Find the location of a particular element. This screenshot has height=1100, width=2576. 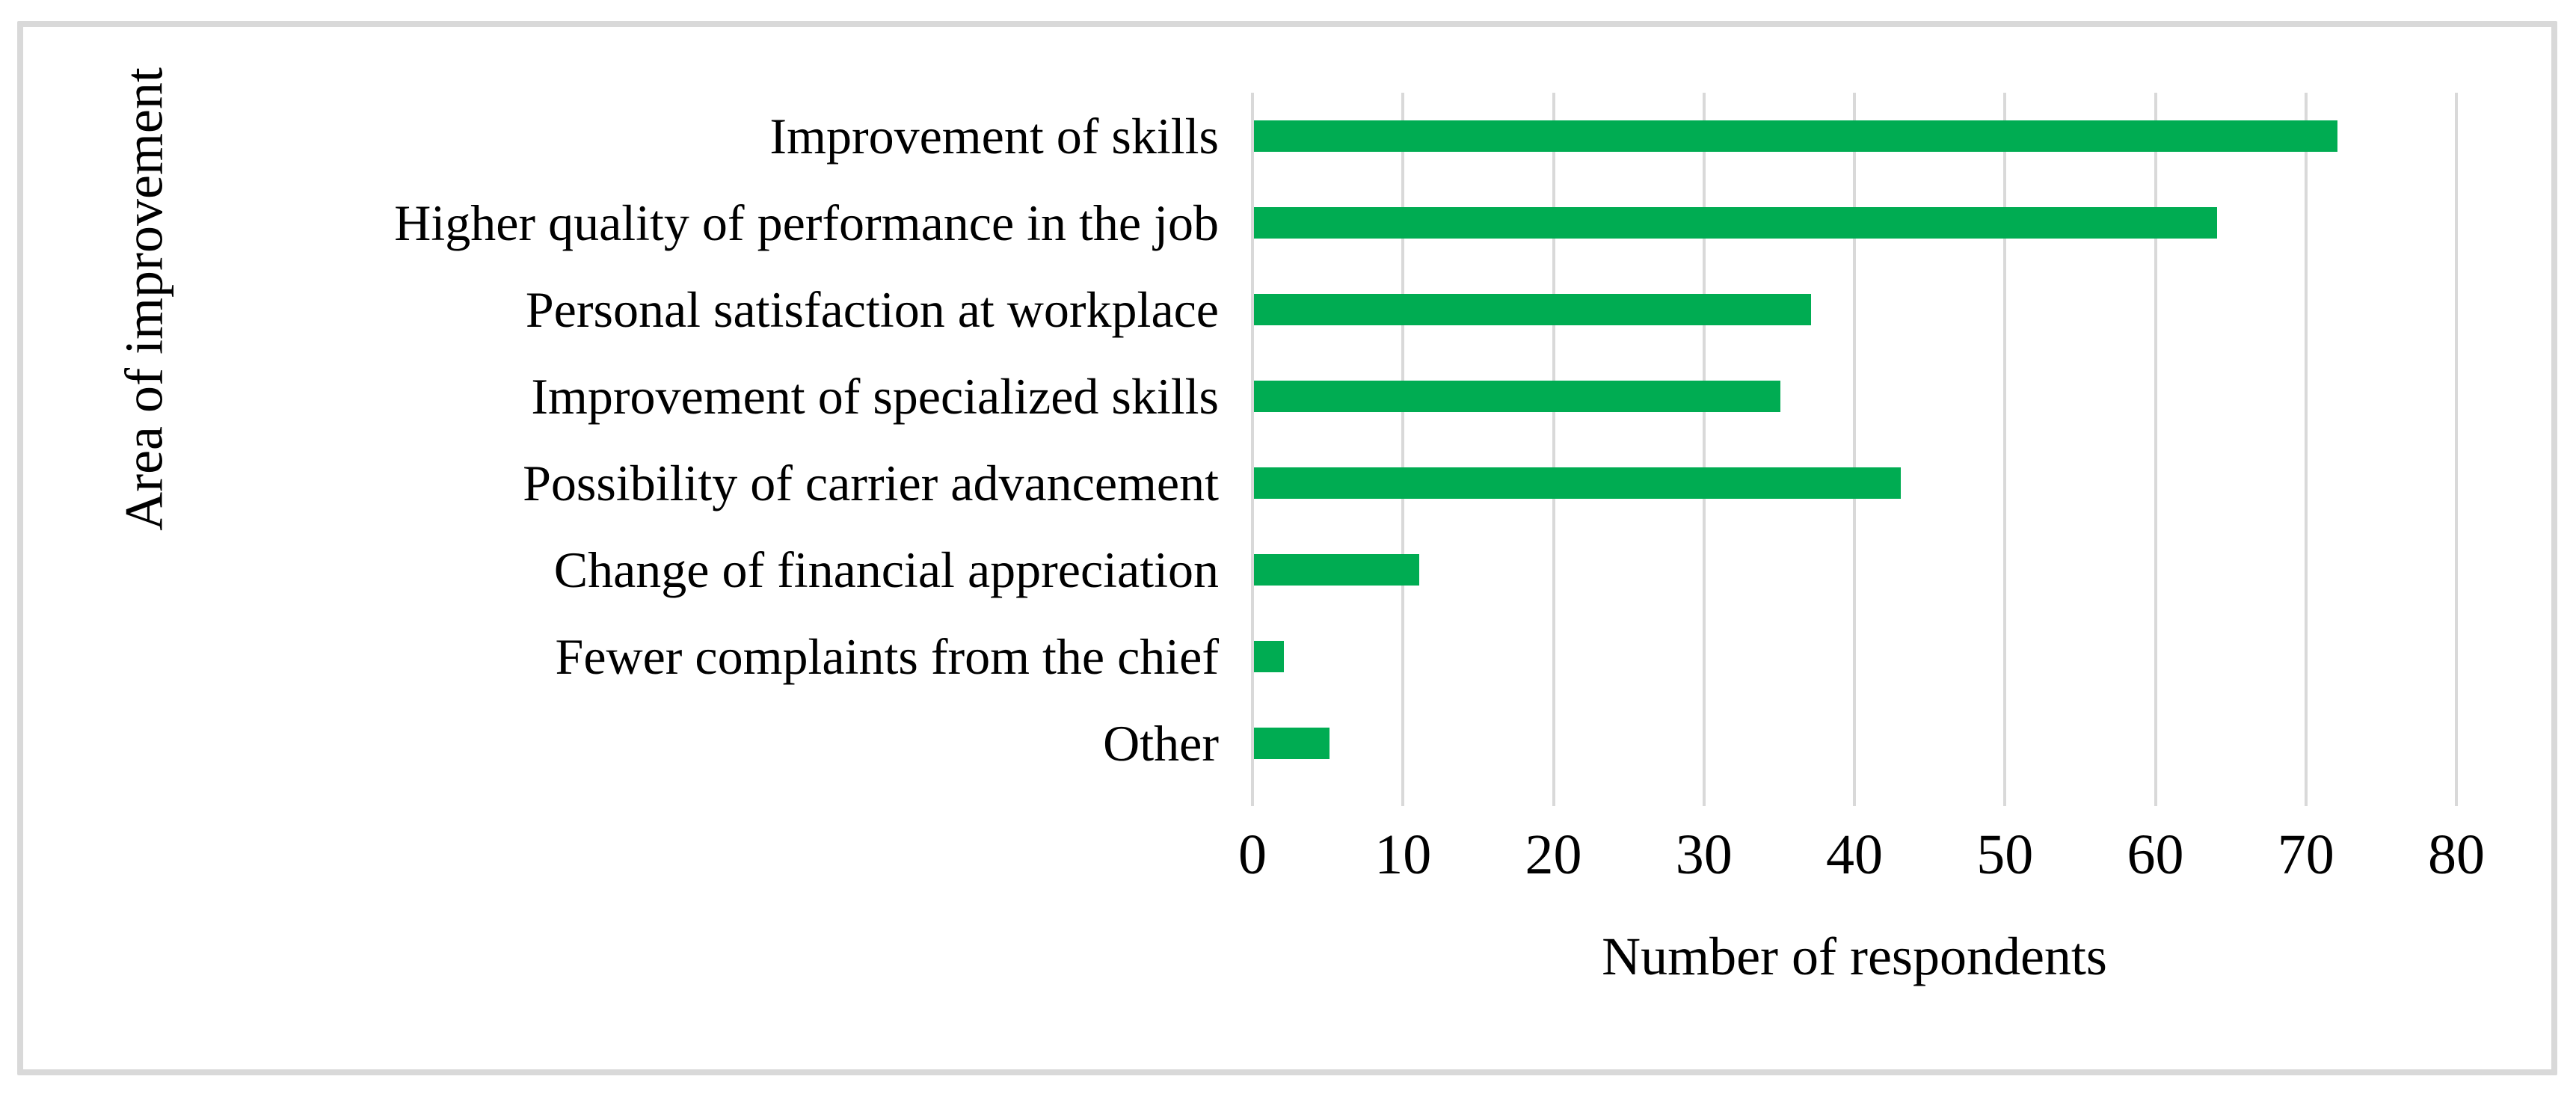

x-tick-label-70: 70 is located at coordinates (2305, 854).